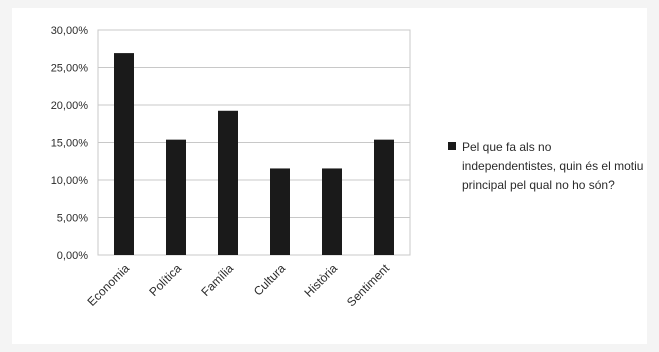 This screenshot has height=352, width=659. I want to click on bar-economia, so click(124, 154).